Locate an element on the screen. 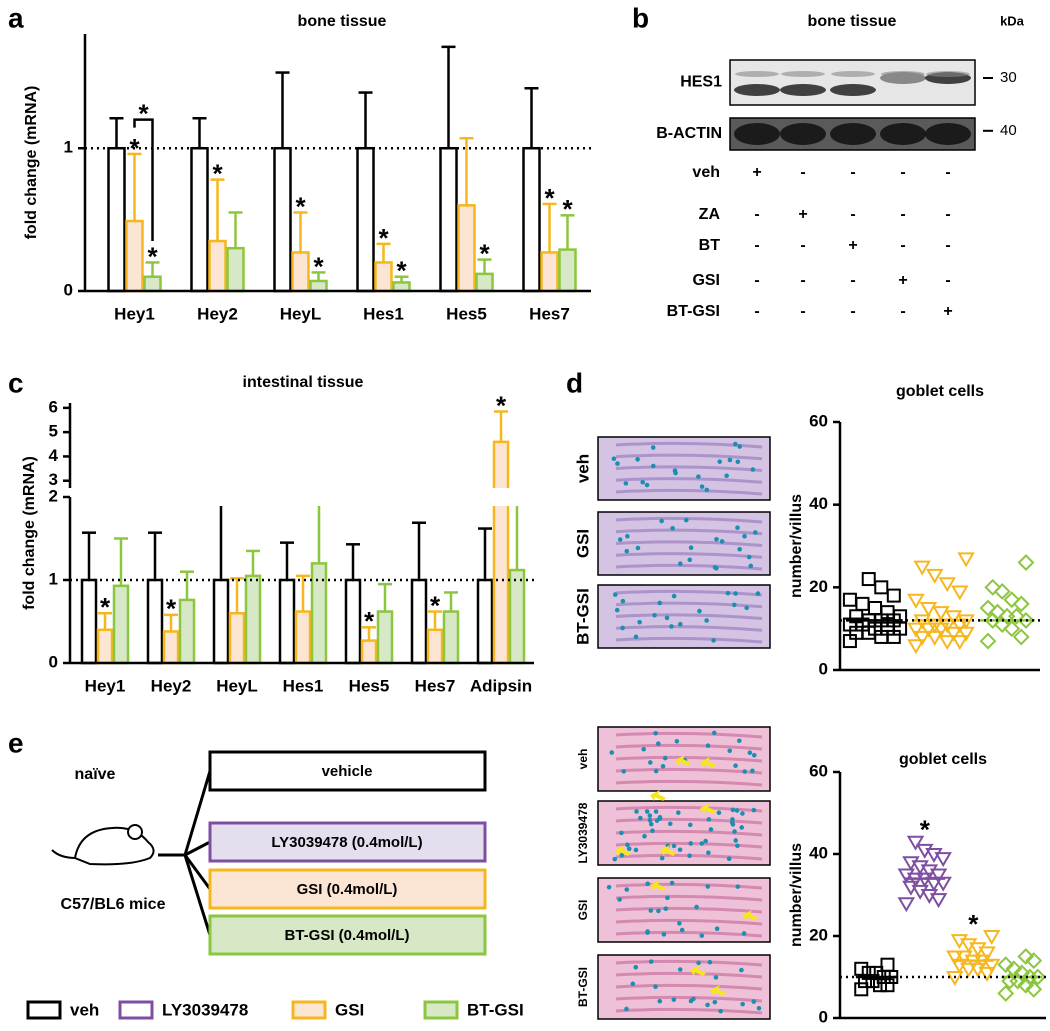 The height and width of the screenshot is (1031, 1050). x-tick-label: Hes1 is located at coordinates (383, 313).